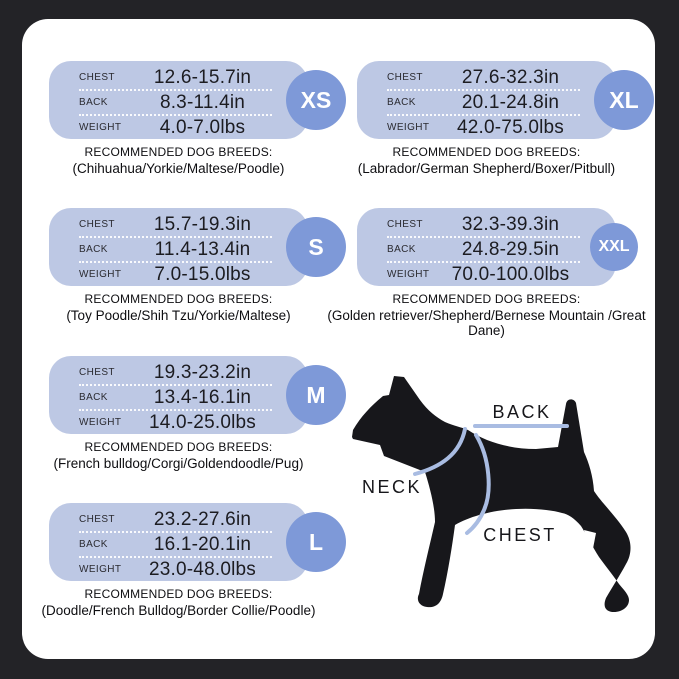 This screenshot has width=679, height=679. I want to click on weight-value: 4.0-7.0lbs, so click(202, 127).